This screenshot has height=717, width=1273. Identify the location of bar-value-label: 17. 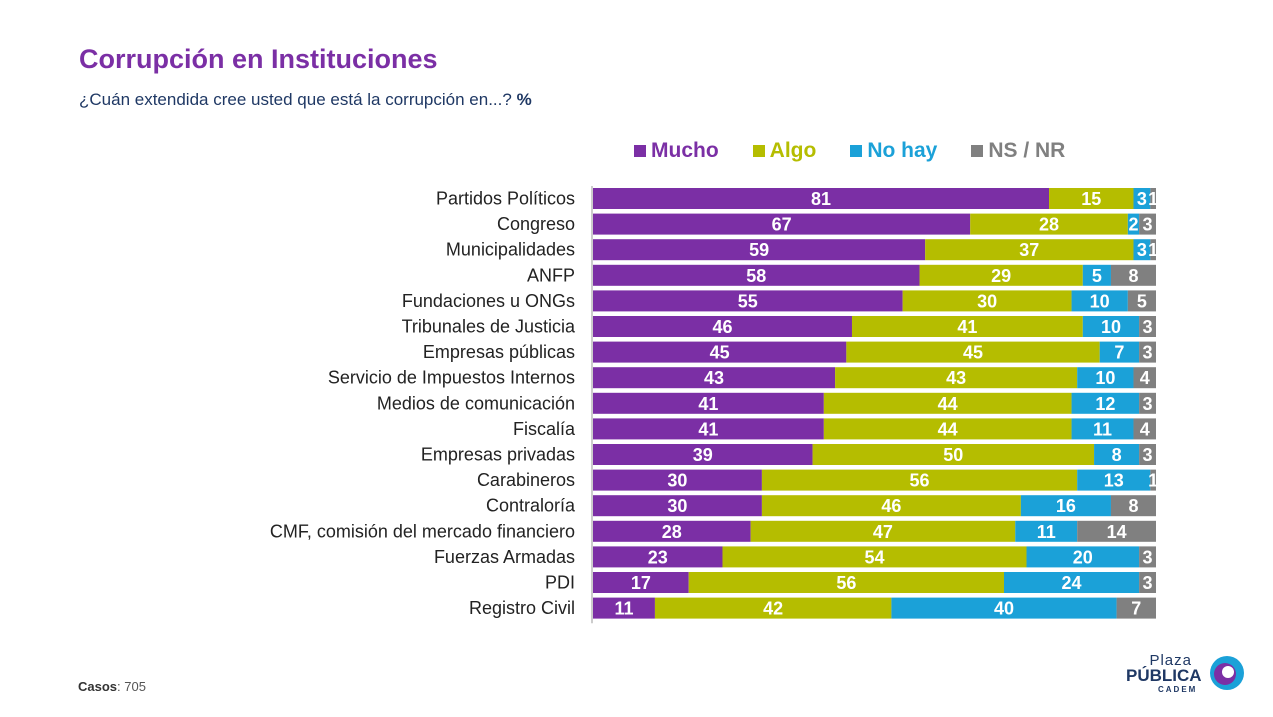
(641, 583).